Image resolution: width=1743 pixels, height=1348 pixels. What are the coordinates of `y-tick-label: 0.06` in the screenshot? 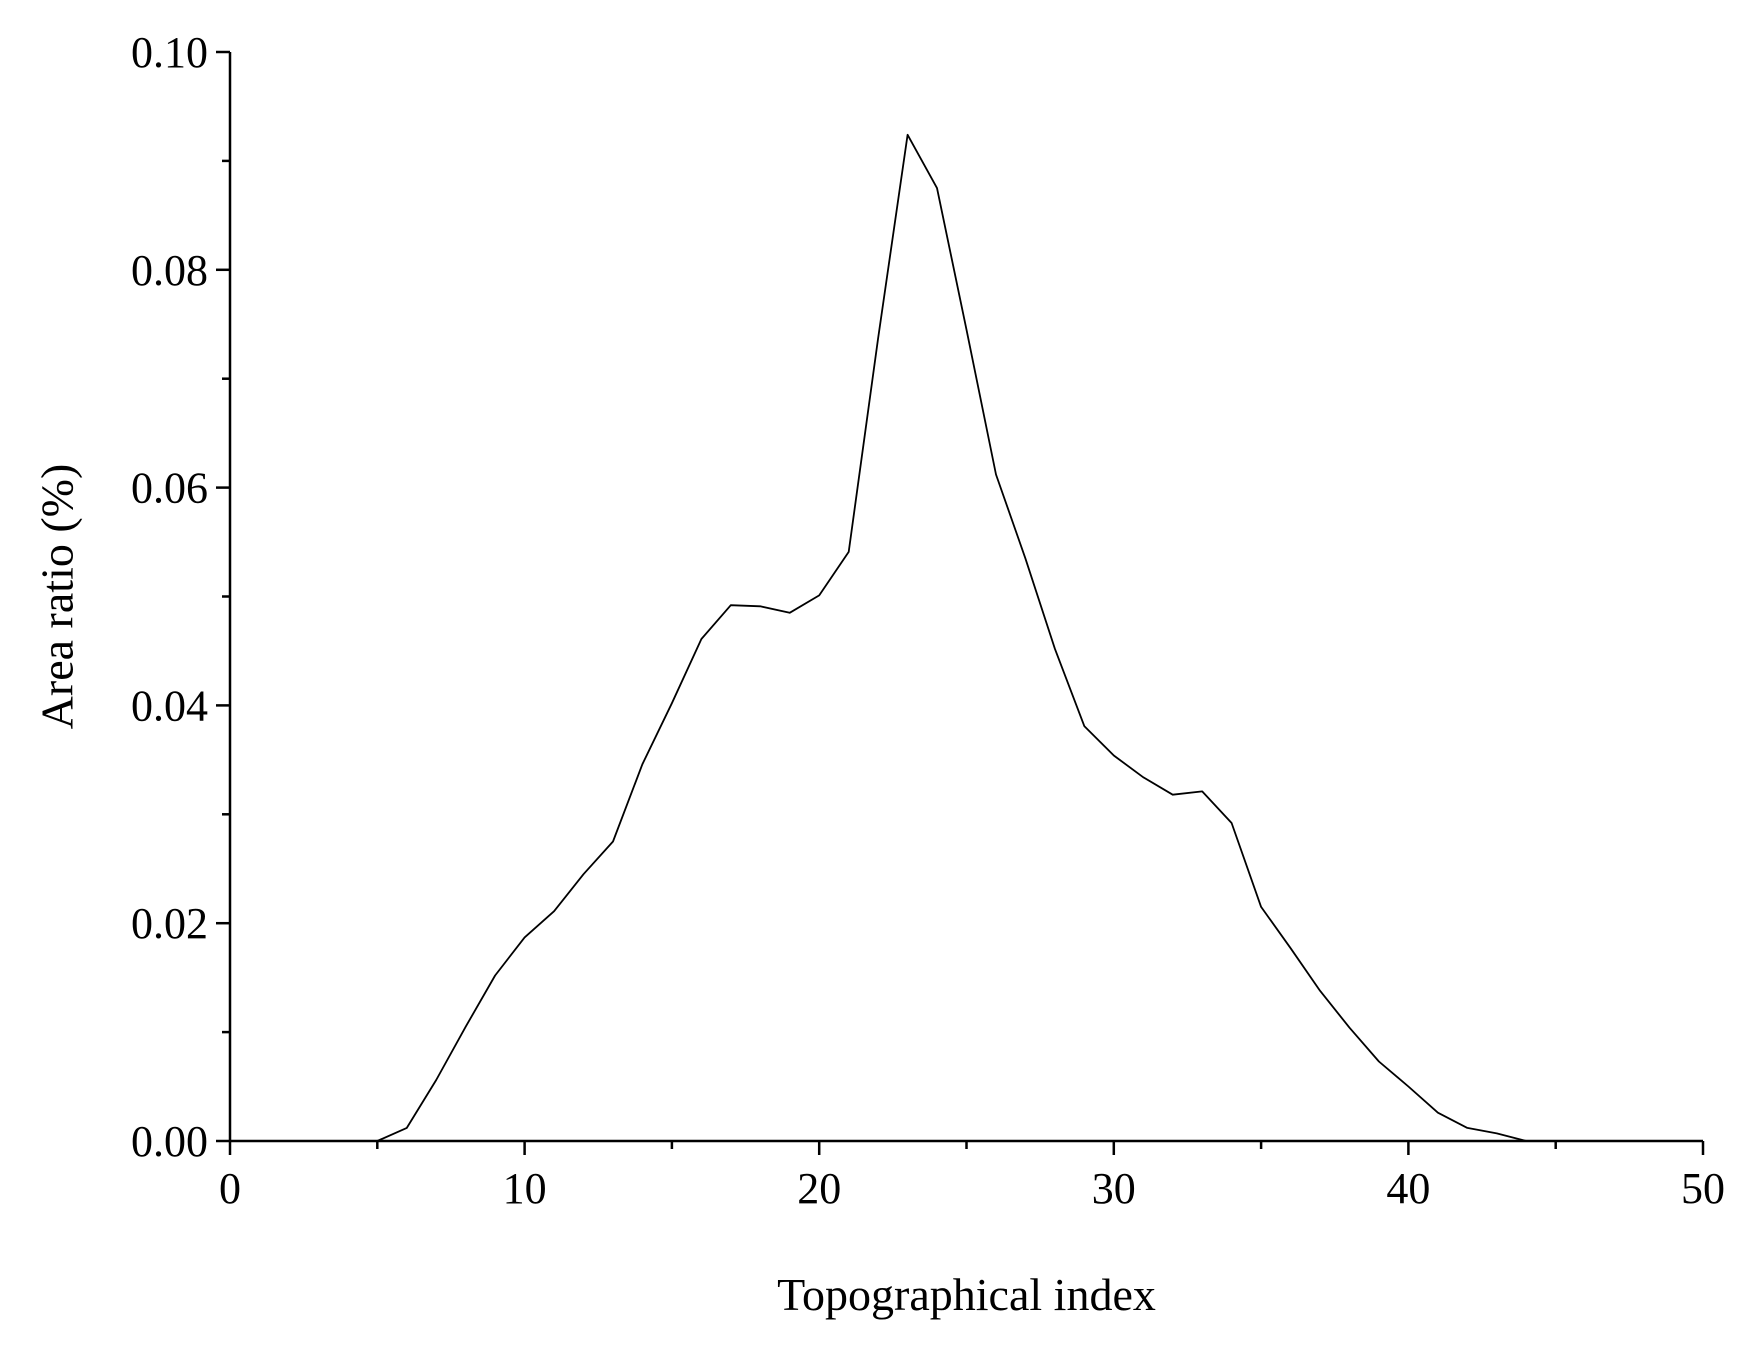 It's located at (169, 488).